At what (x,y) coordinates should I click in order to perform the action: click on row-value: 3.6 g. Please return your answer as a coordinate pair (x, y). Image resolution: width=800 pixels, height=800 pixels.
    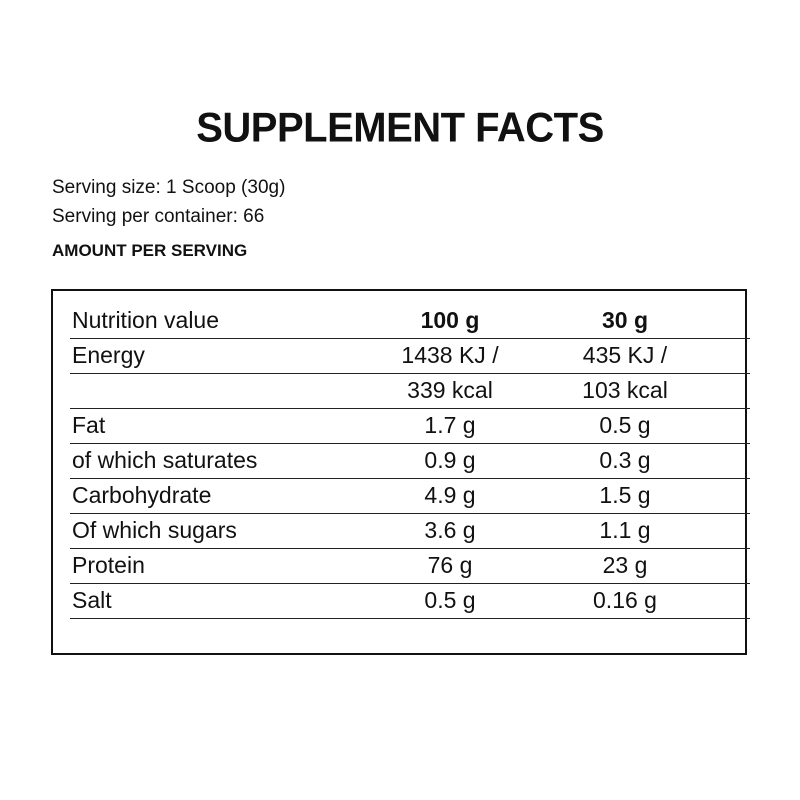
    Looking at the image, I should click on (450, 530).